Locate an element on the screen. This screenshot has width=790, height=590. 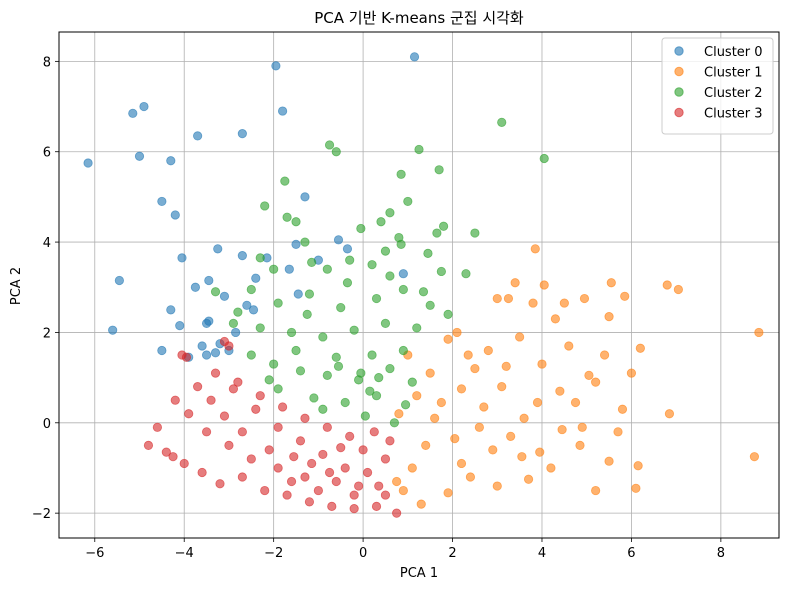
y-tick-label: −2 is located at coordinates (41, 514).